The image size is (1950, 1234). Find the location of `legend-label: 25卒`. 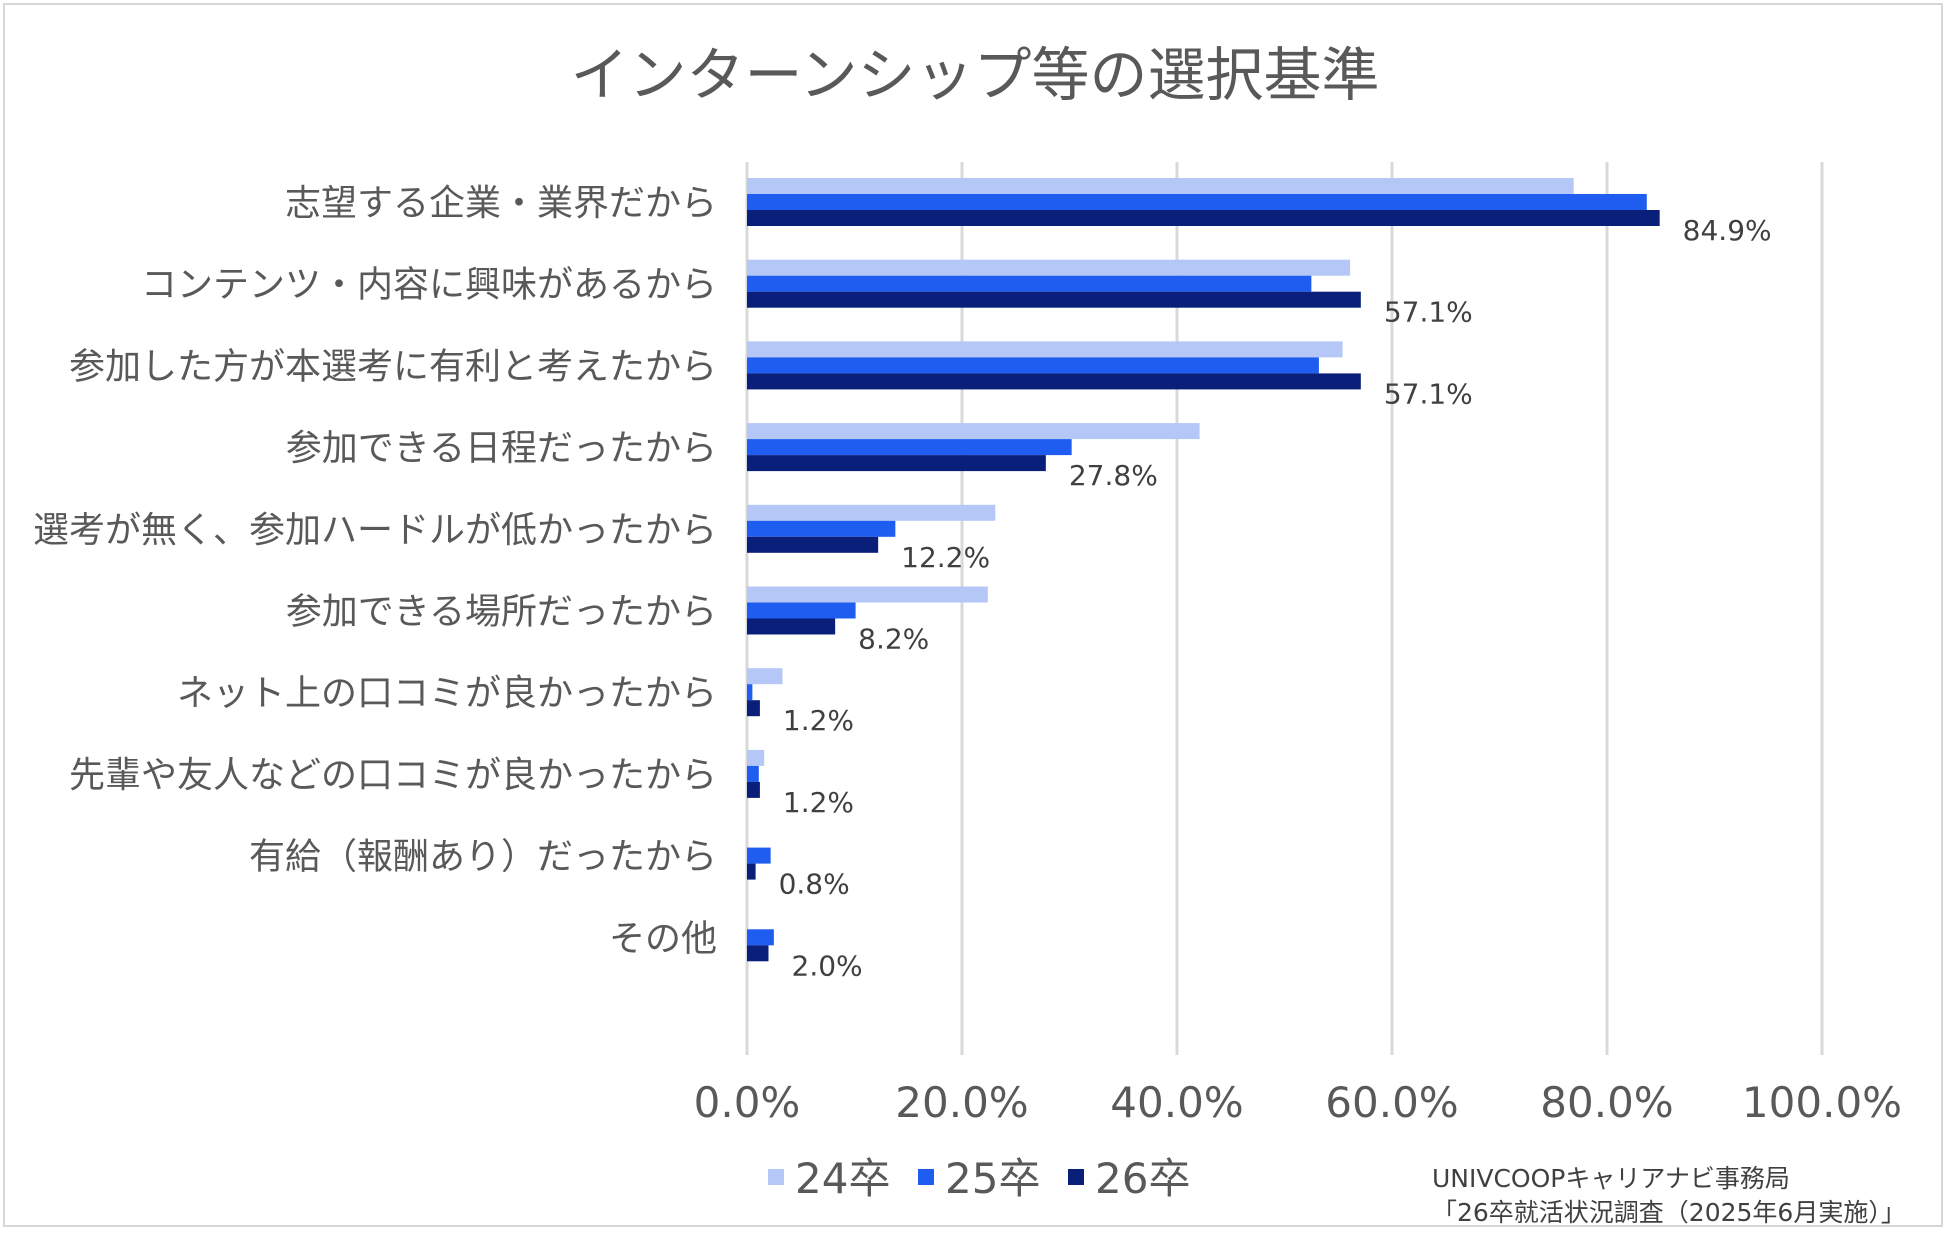

legend-label: 25卒 is located at coordinates (992, 1178).